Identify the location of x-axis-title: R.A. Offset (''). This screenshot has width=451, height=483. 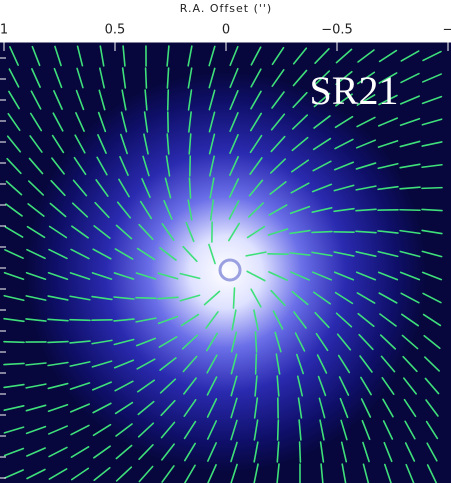
(226, 8).